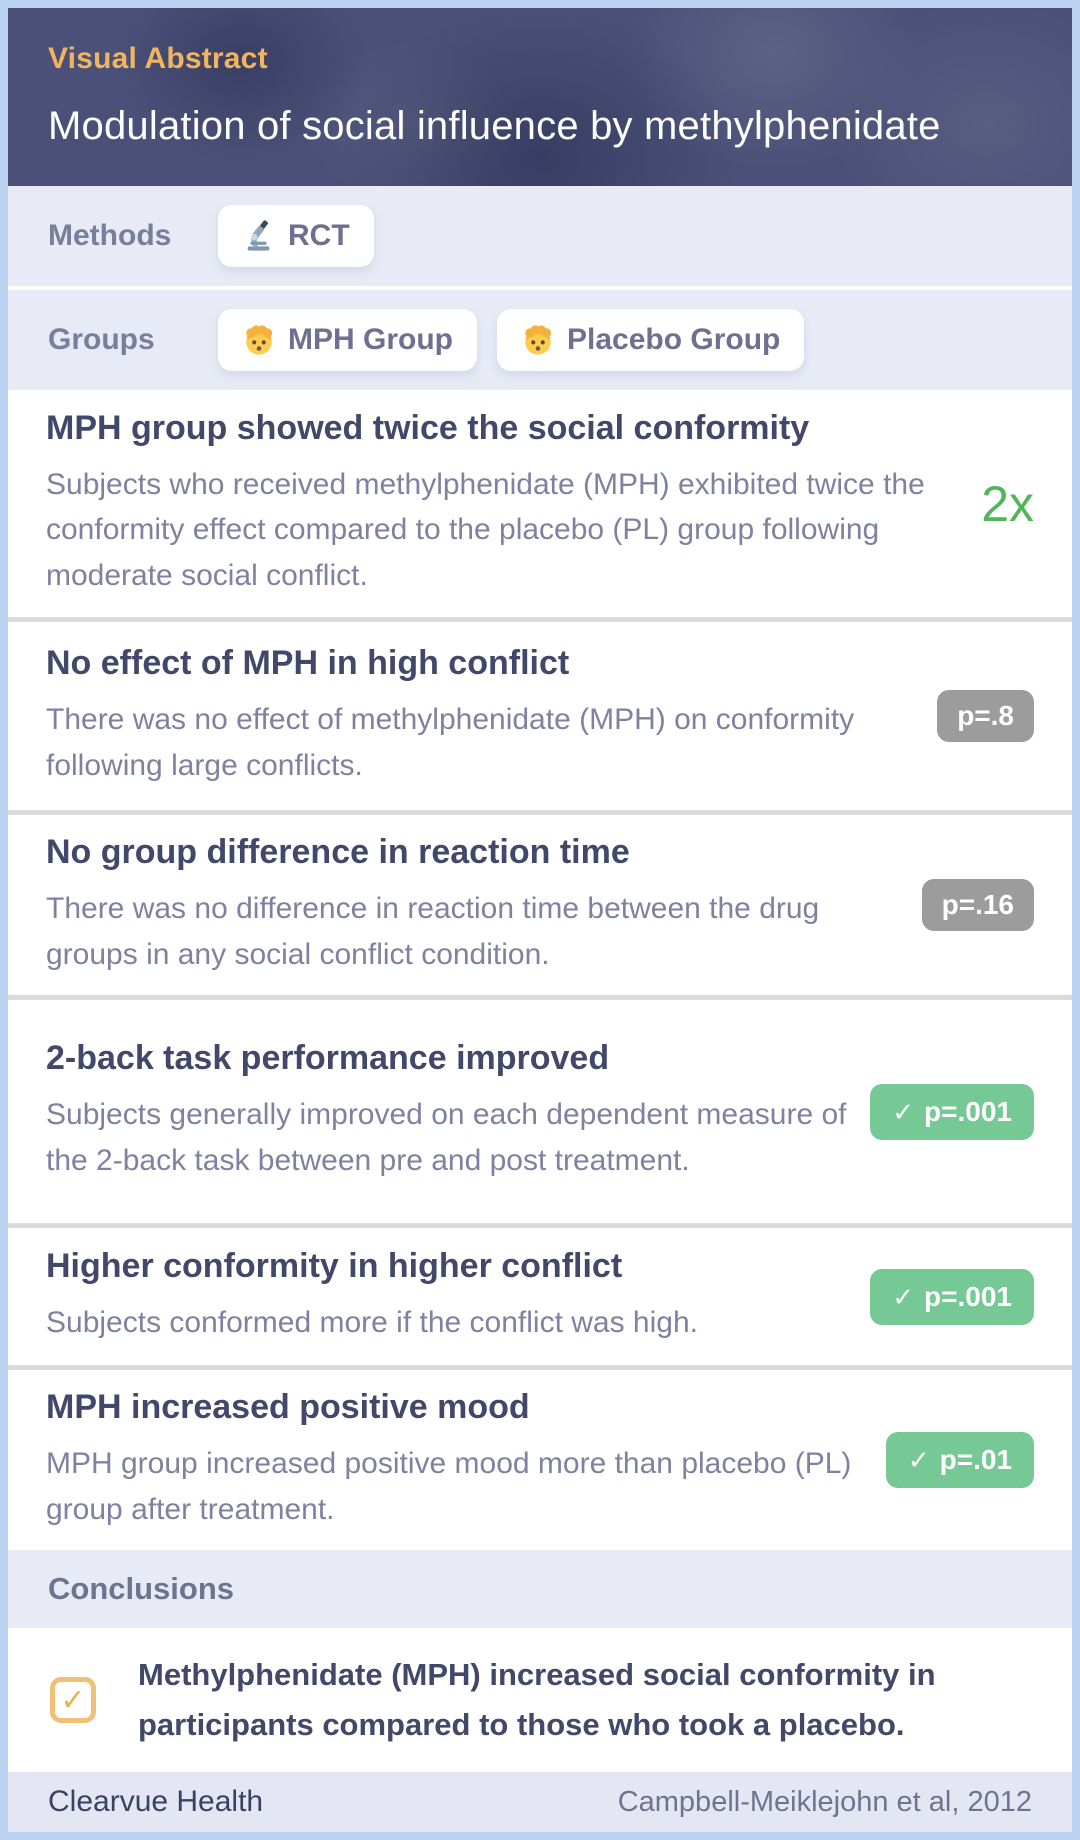  Describe the element at coordinates (110, 235) in the screenshot. I see `methods-label: Methods` at that location.